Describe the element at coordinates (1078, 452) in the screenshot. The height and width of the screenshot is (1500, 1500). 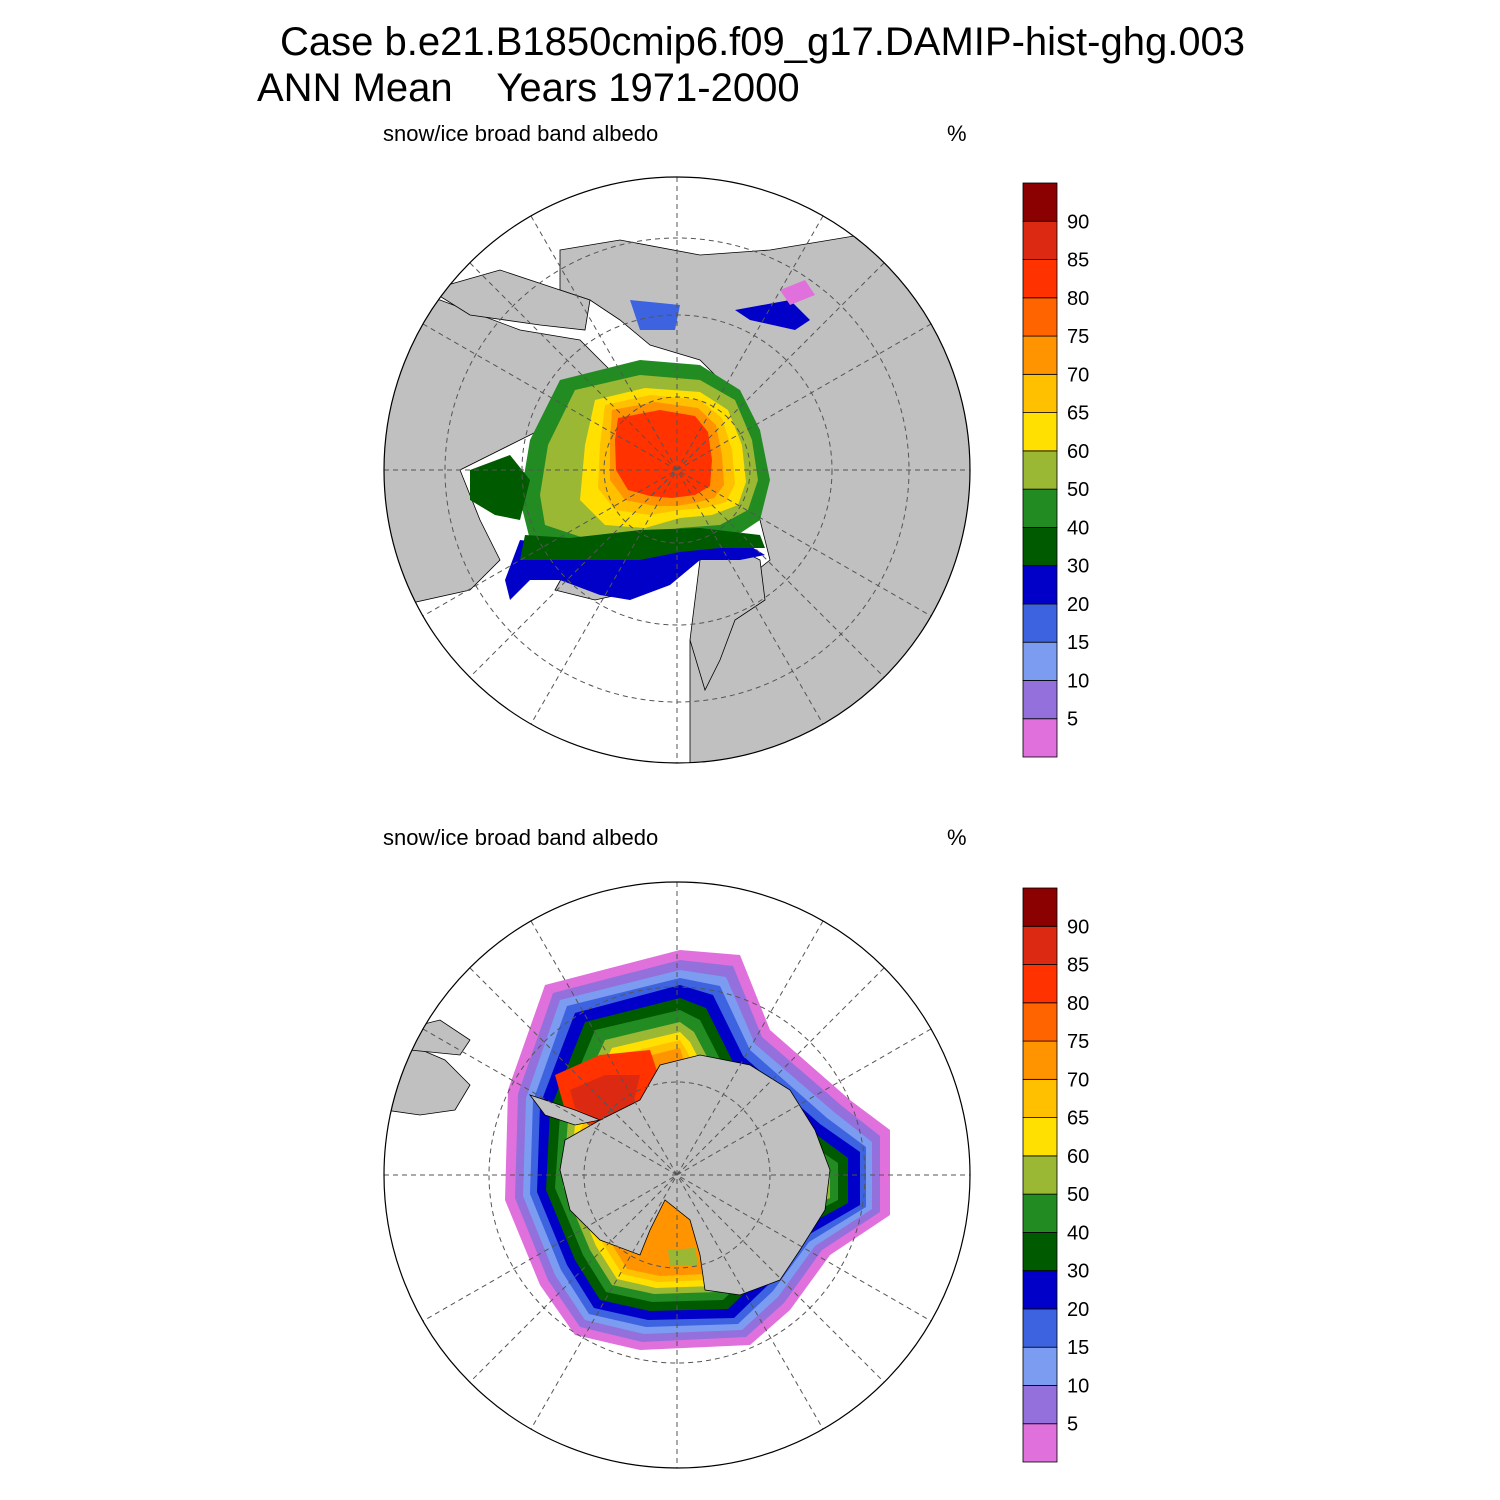
I see `north-colorbar-label-60: 60` at that location.